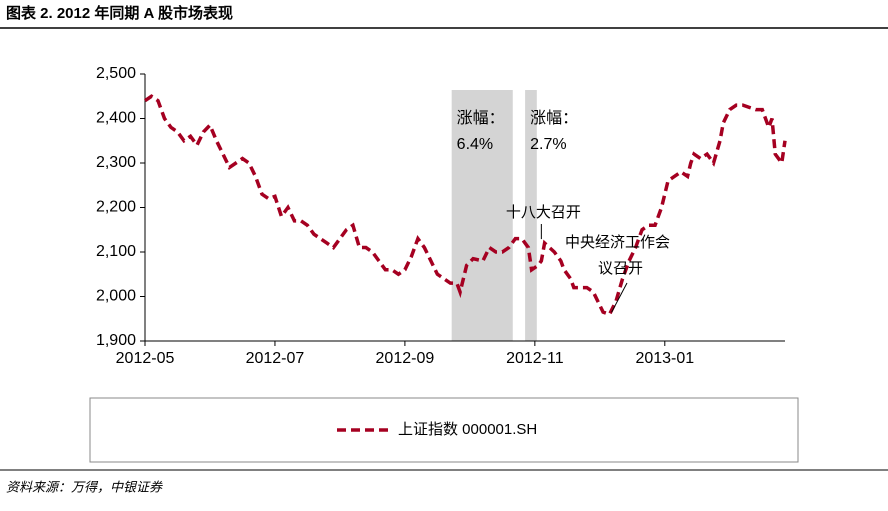  What do you see at coordinates (467, 429) in the screenshot?
I see `legend-label: 上证指数 000001.SH` at bounding box center [467, 429].